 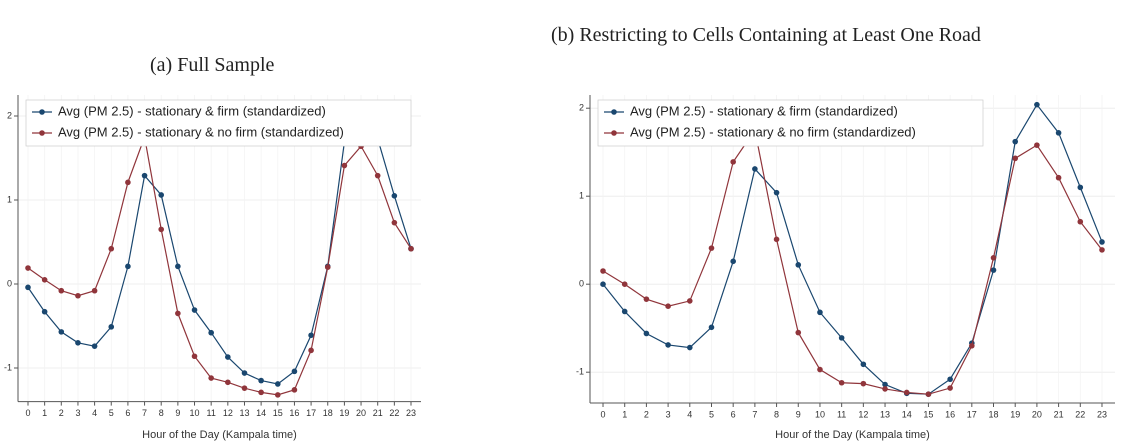 What do you see at coordinates (733, 414) in the screenshot?
I see `x-tick-label: 6` at bounding box center [733, 414].